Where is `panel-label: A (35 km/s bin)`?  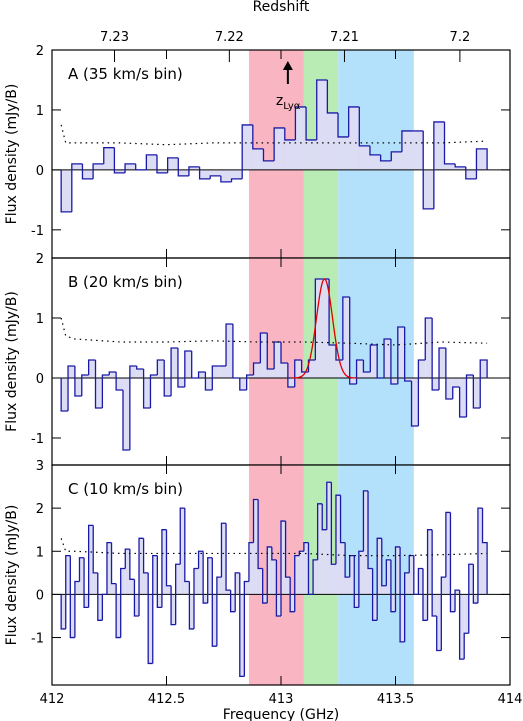
panel-label: A (35 km/s bin) is located at coordinates (125, 74).